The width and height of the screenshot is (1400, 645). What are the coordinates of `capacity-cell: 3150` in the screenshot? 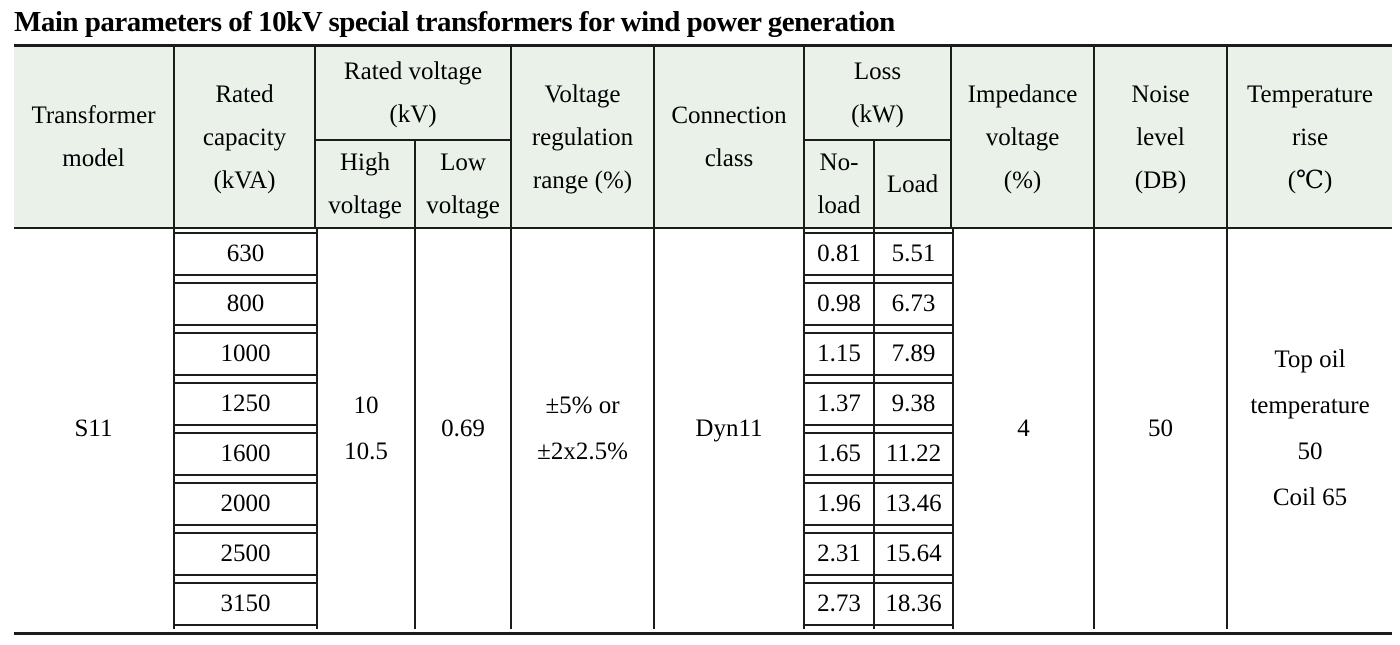 It's located at (245, 604).